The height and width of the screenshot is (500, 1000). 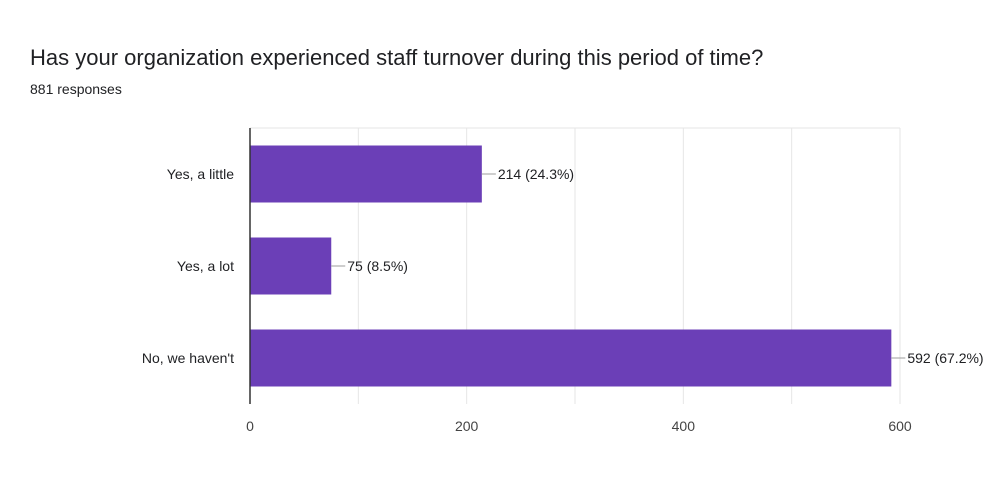 What do you see at coordinates (467, 426) in the screenshot?
I see `x-tick-label: 200` at bounding box center [467, 426].